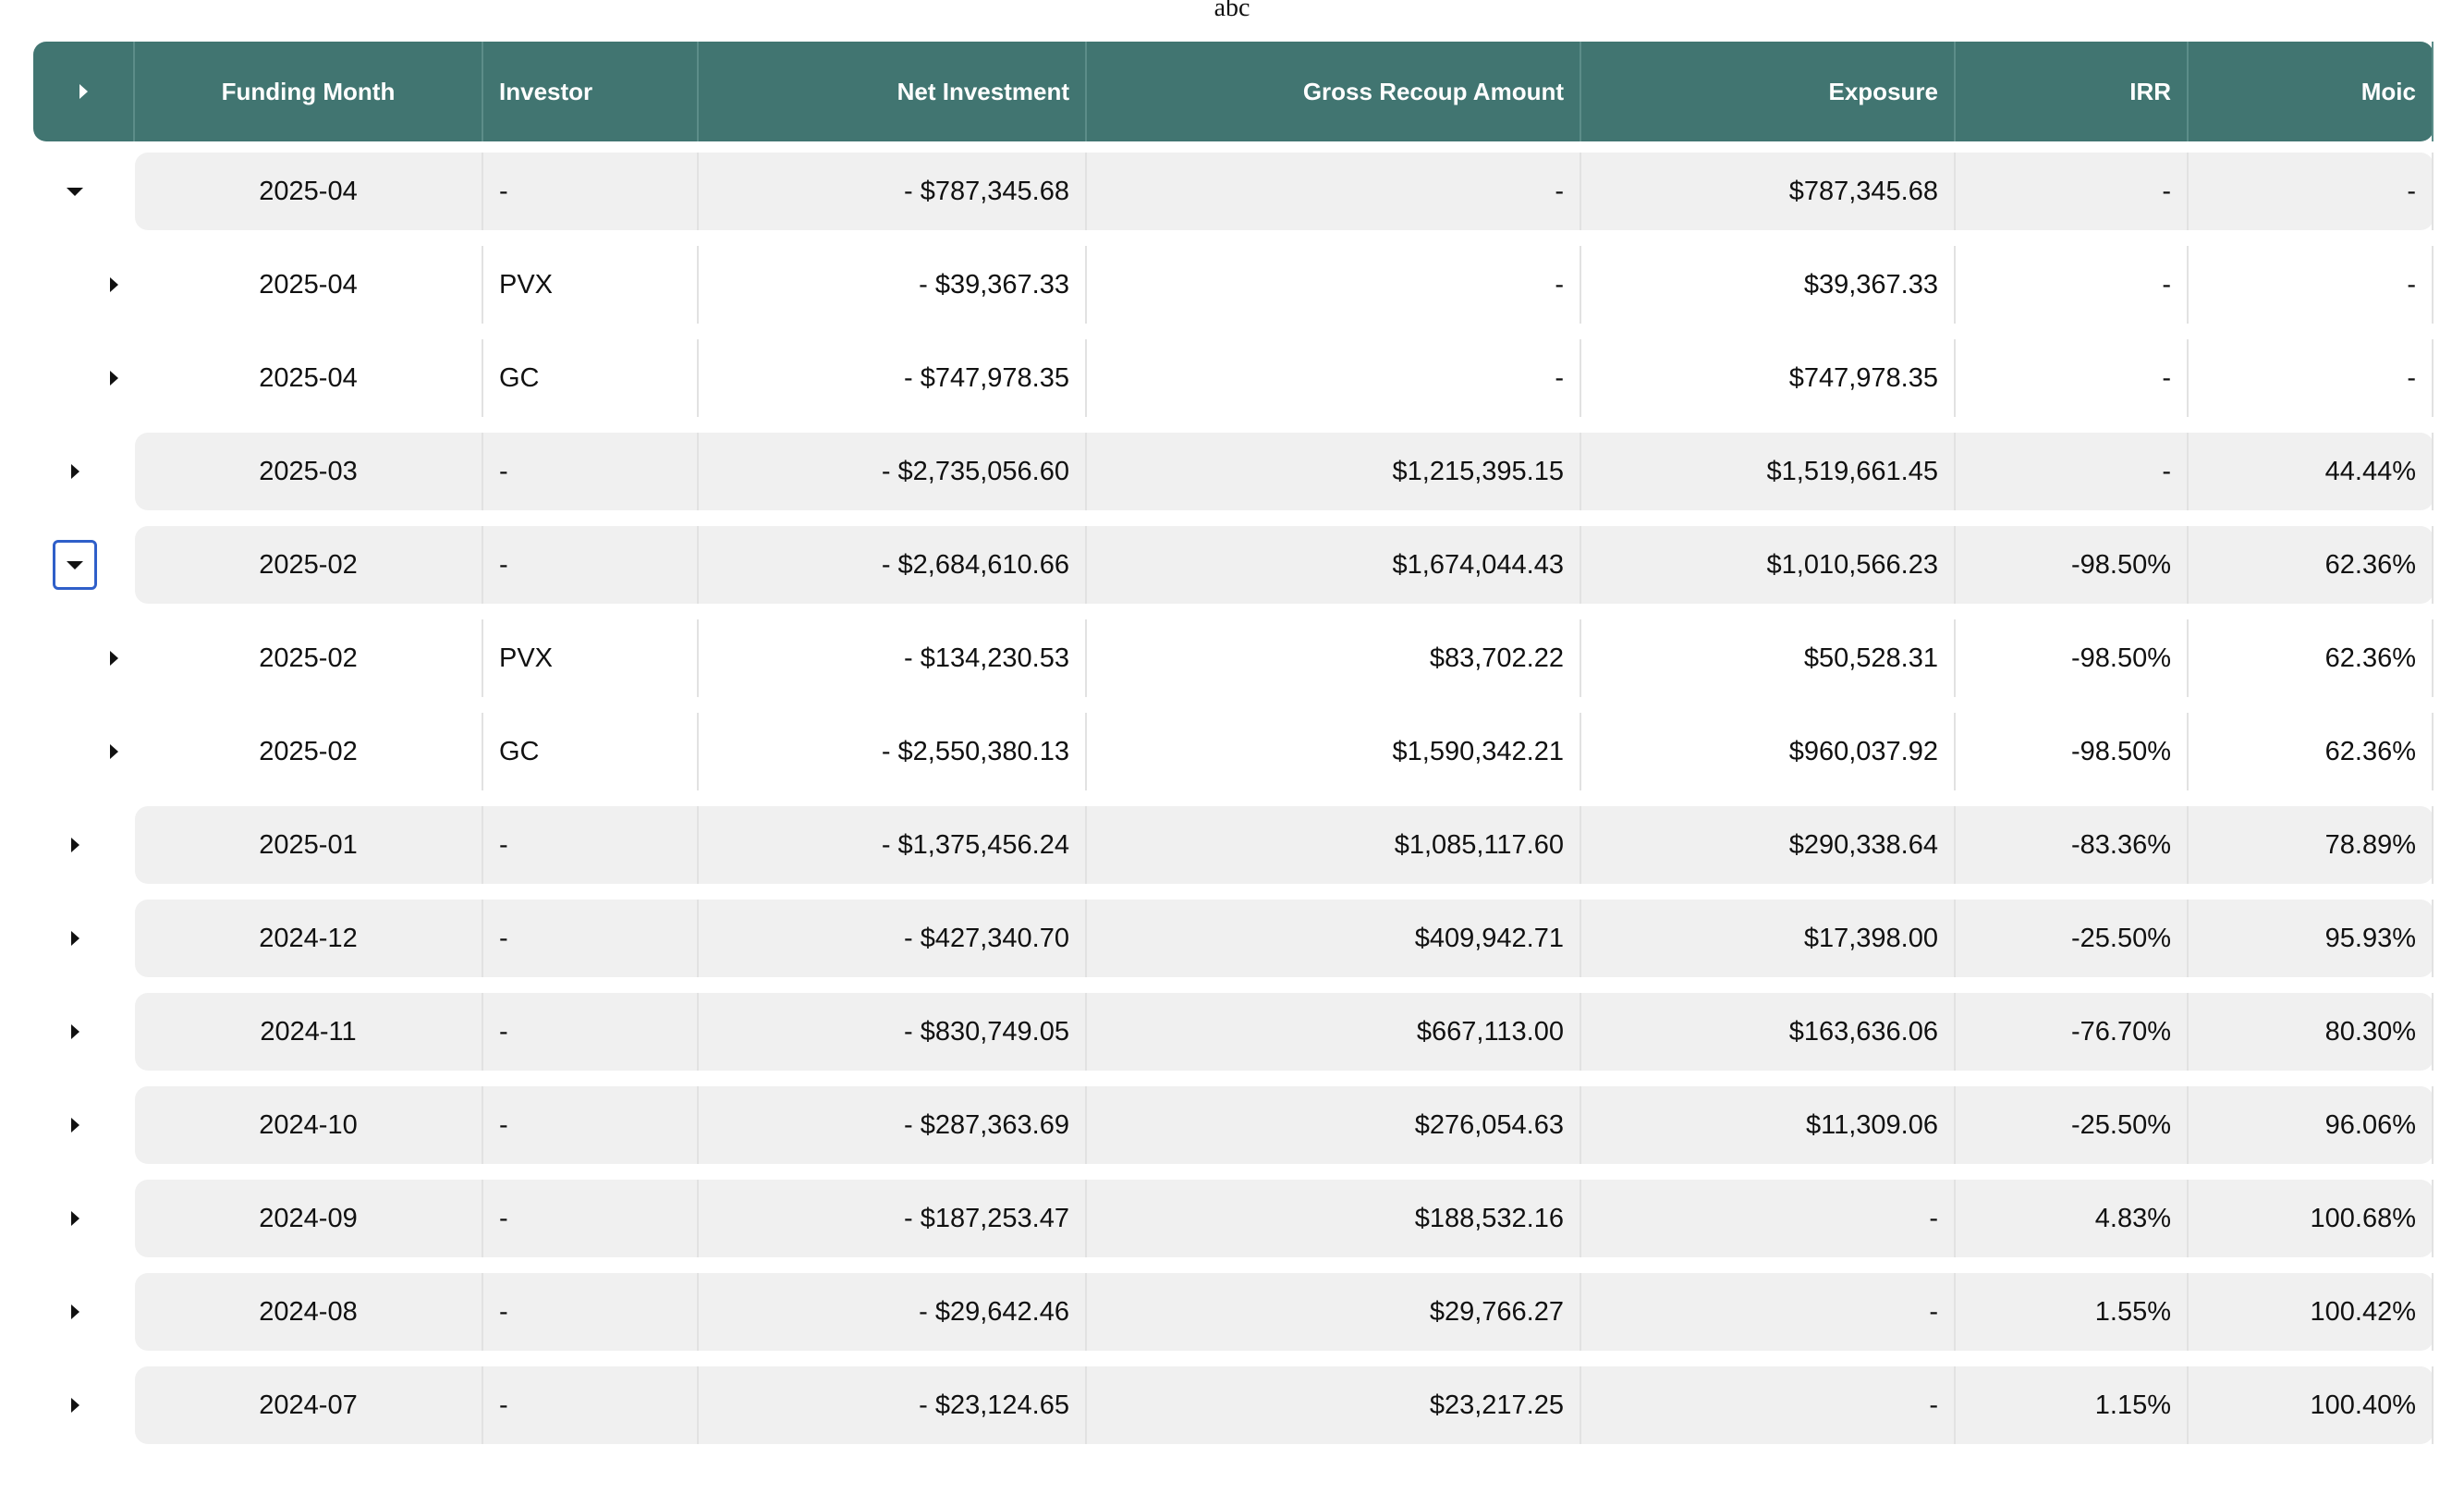  Describe the element at coordinates (2072, 1312) in the screenshot. I see `cell-irr: 1.55%` at that location.